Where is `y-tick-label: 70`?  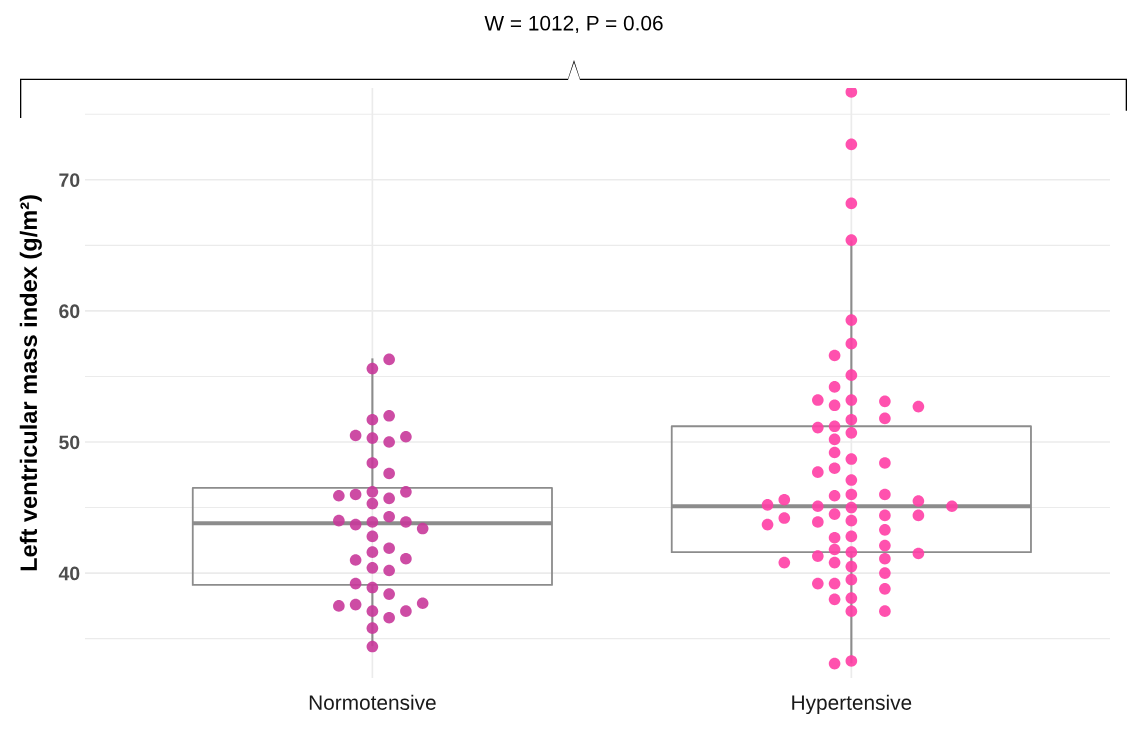
y-tick-label: 70 is located at coordinates (69, 180).